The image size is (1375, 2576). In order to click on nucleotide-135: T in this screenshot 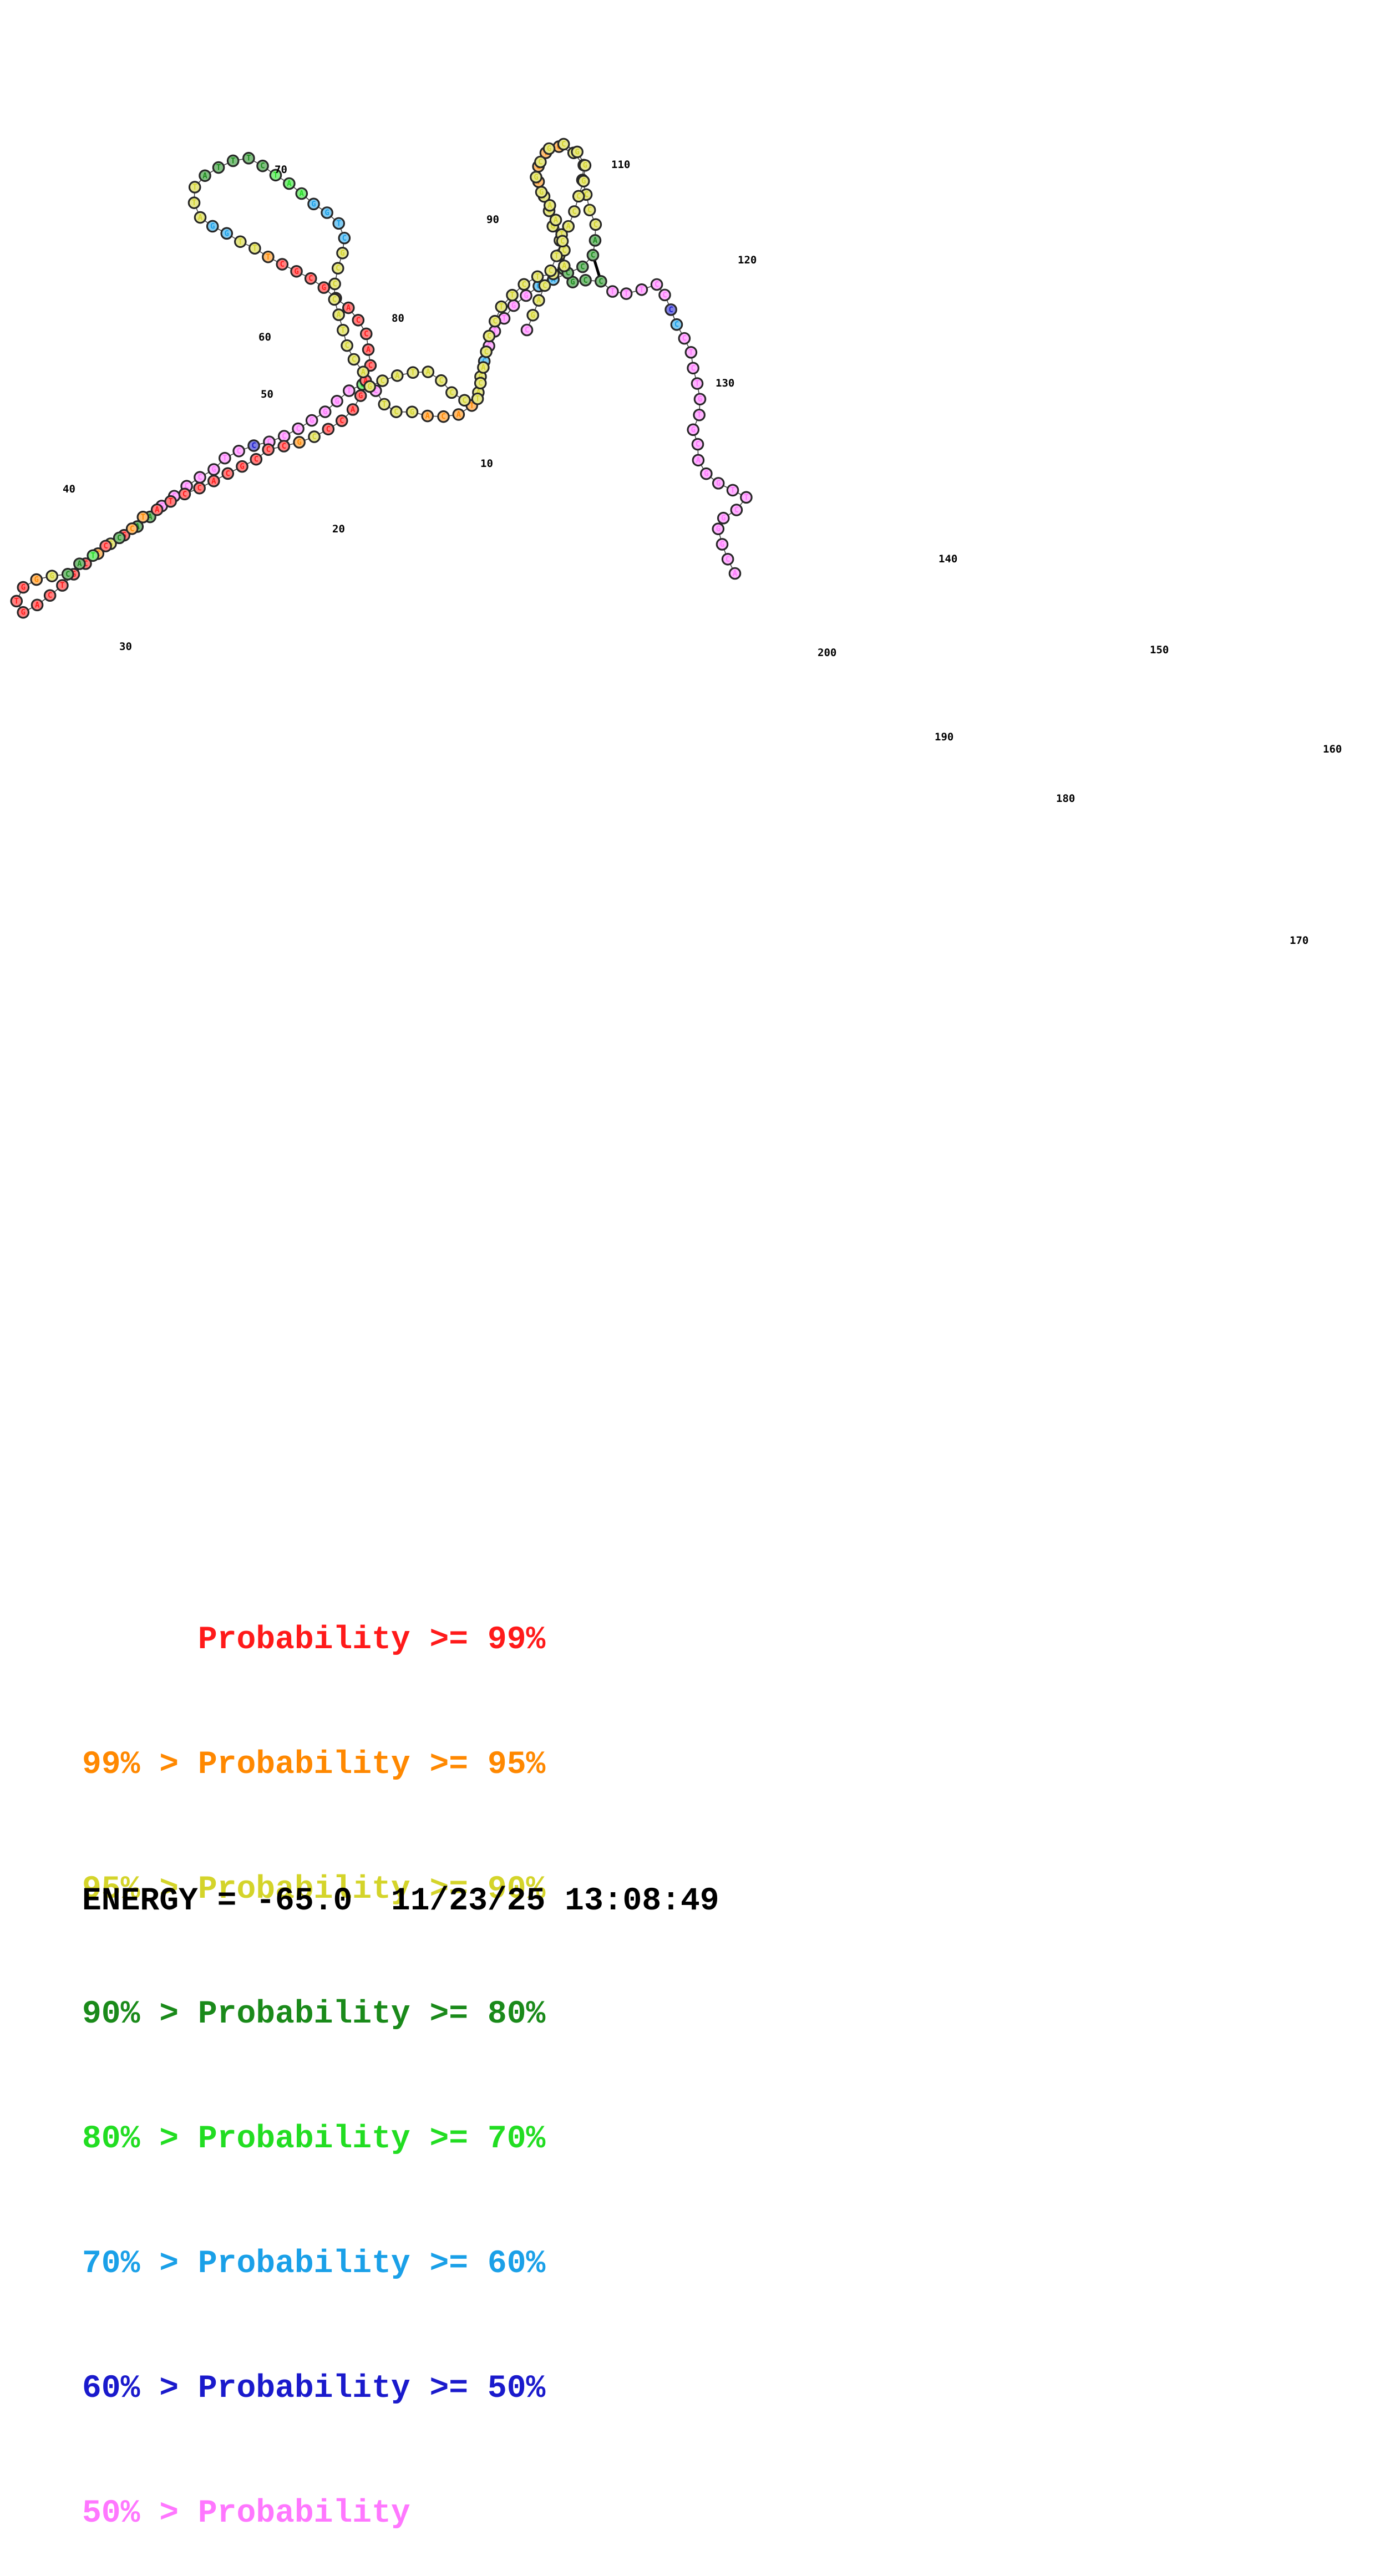, I will do `click(240, 241)`.